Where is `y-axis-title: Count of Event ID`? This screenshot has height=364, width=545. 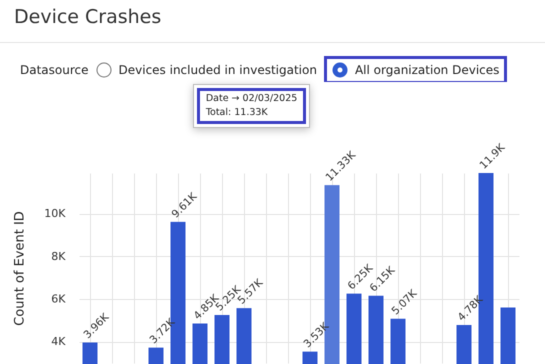 y-axis-title: Count of Event ID is located at coordinates (20, 268).